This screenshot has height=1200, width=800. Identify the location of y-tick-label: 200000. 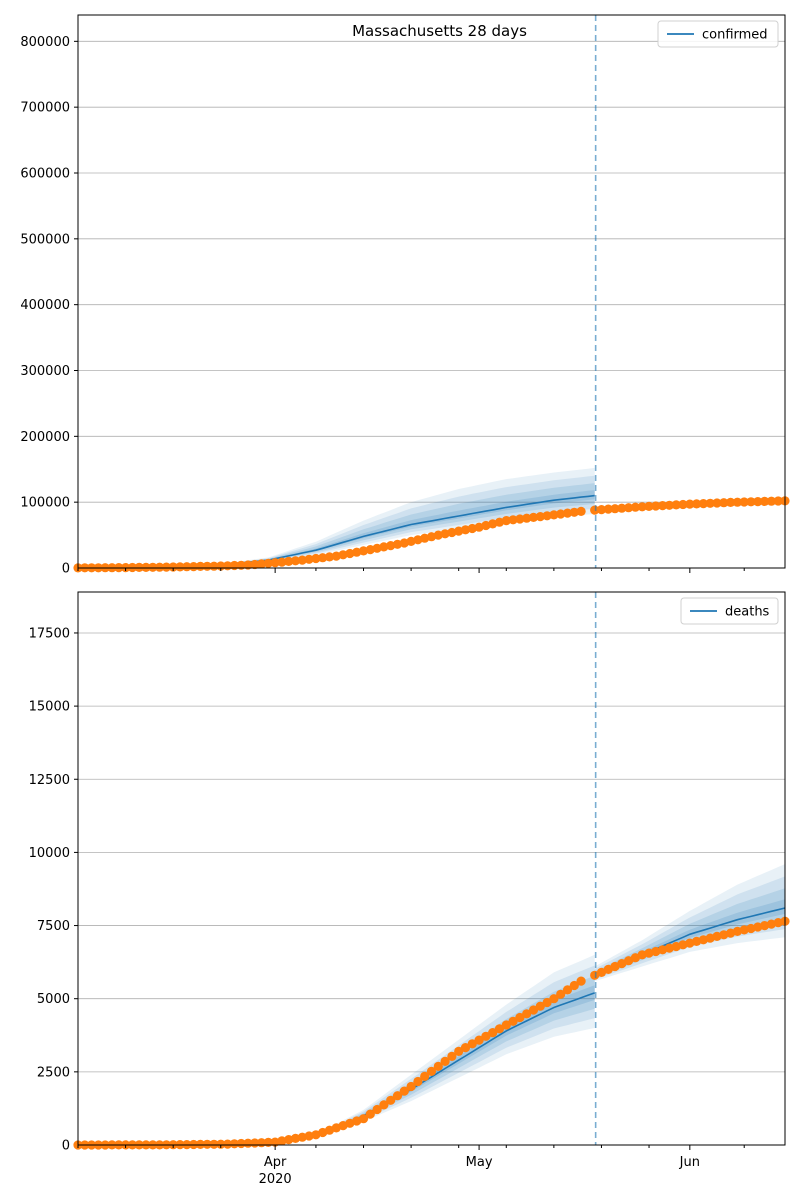
(45, 437).